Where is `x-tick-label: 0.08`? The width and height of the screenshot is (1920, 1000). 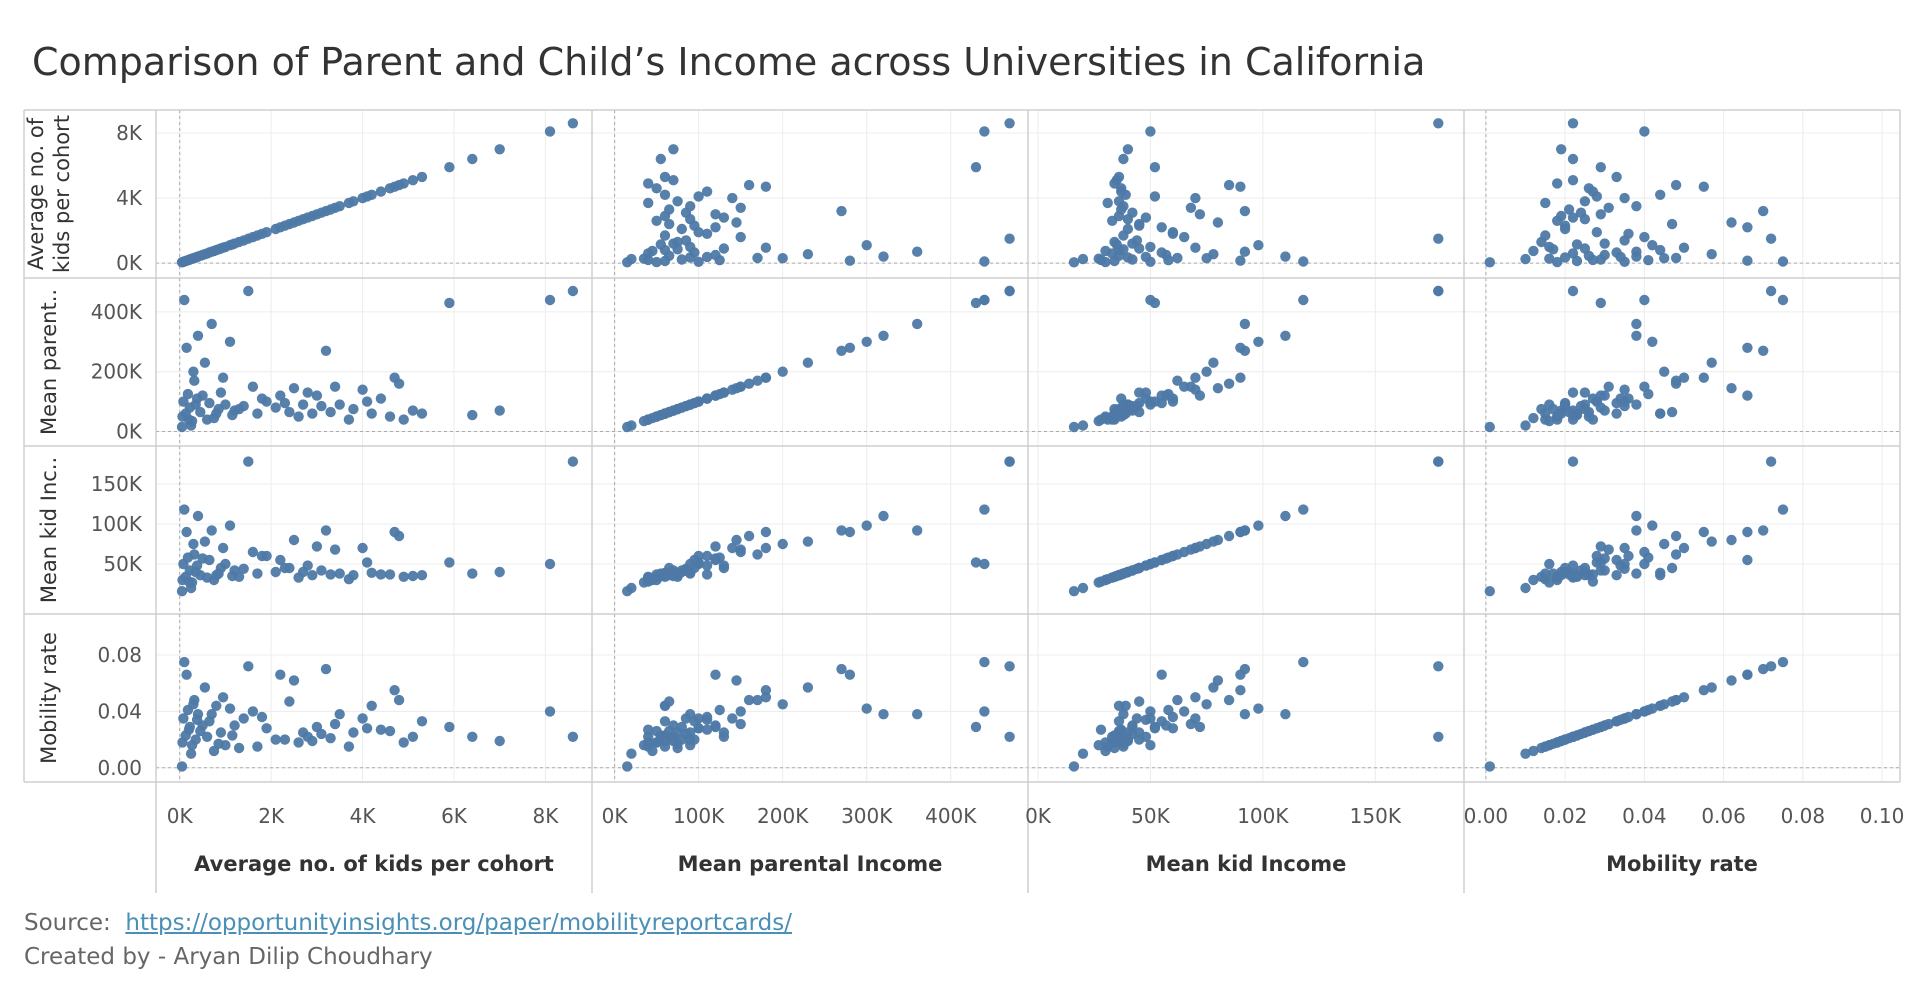
x-tick-label: 0.08 is located at coordinates (1803, 816).